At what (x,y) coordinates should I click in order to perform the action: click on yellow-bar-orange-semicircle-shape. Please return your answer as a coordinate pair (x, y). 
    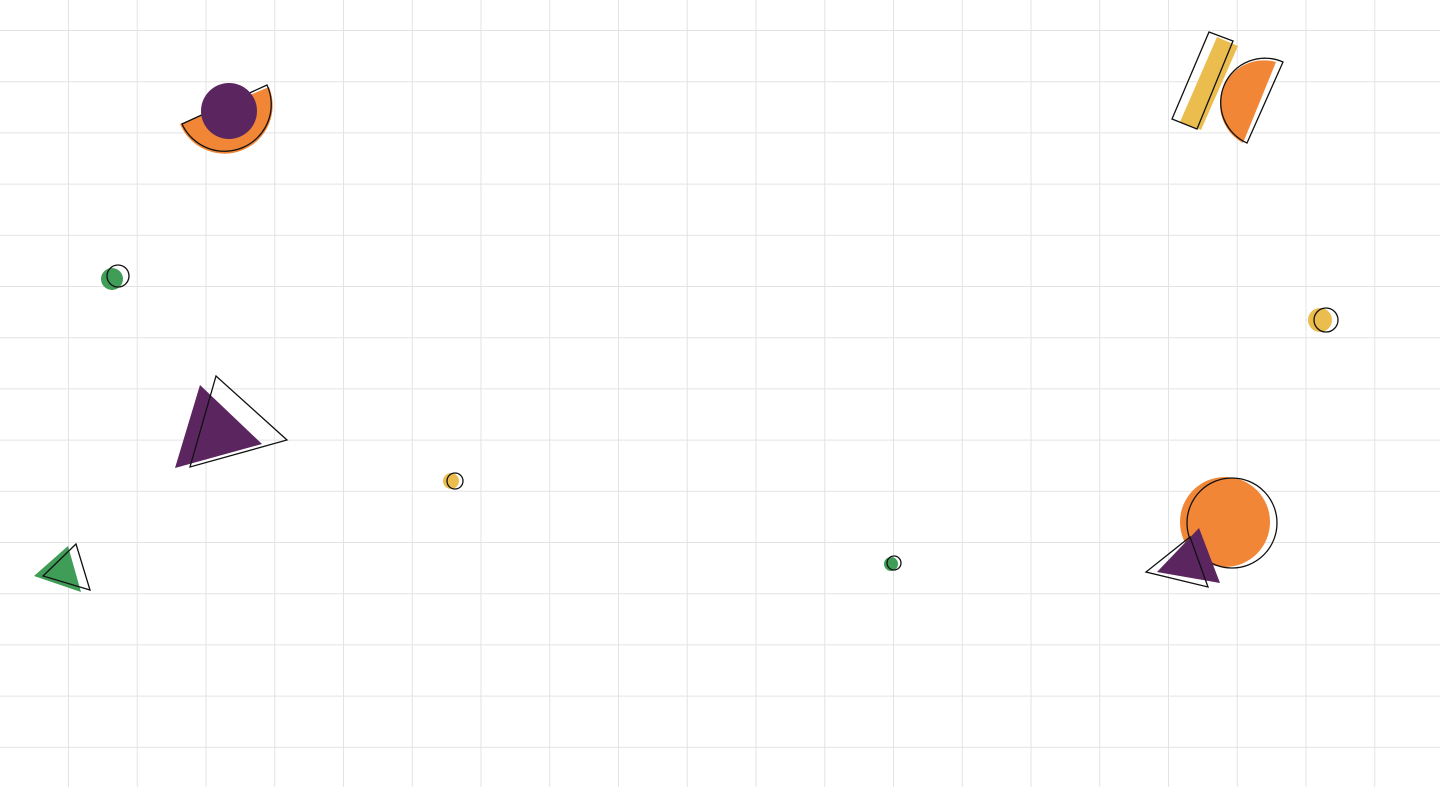
    Looking at the image, I should click on (1227, 87).